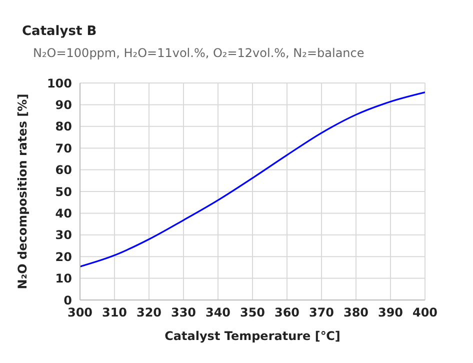 The height and width of the screenshot is (363, 473). I want to click on x-tick-label: 330, so click(183, 313).